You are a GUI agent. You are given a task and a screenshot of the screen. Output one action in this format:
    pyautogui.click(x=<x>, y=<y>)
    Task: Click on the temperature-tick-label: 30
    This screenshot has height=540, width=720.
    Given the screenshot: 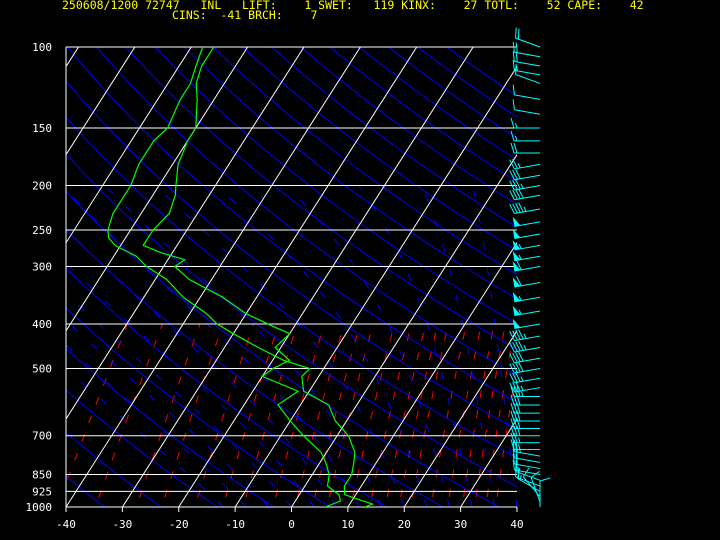 What is the action you would take?
    pyautogui.click(x=460, y=524)
    